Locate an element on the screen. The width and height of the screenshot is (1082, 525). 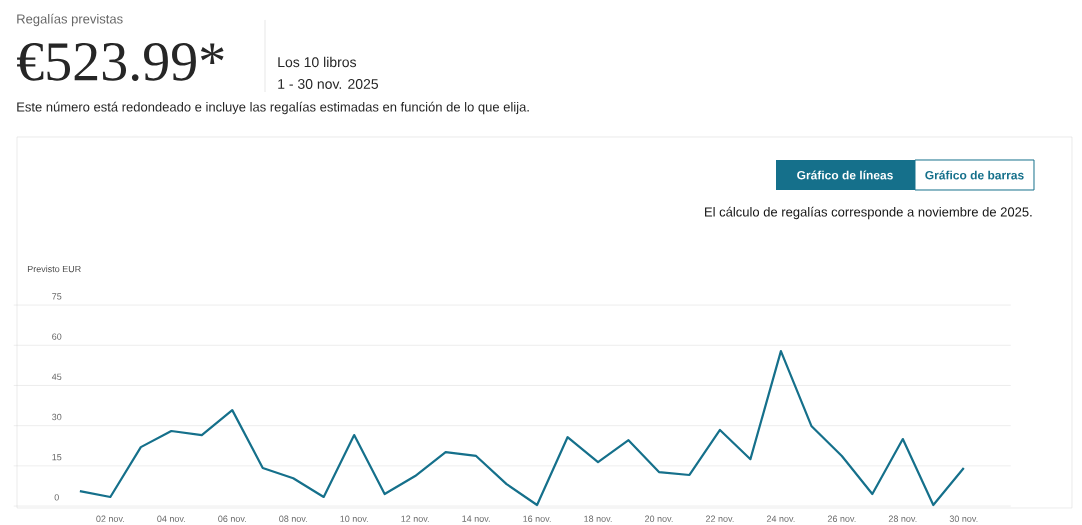
x-tick-label: 20 nov. is located at coordinates (659, 518).